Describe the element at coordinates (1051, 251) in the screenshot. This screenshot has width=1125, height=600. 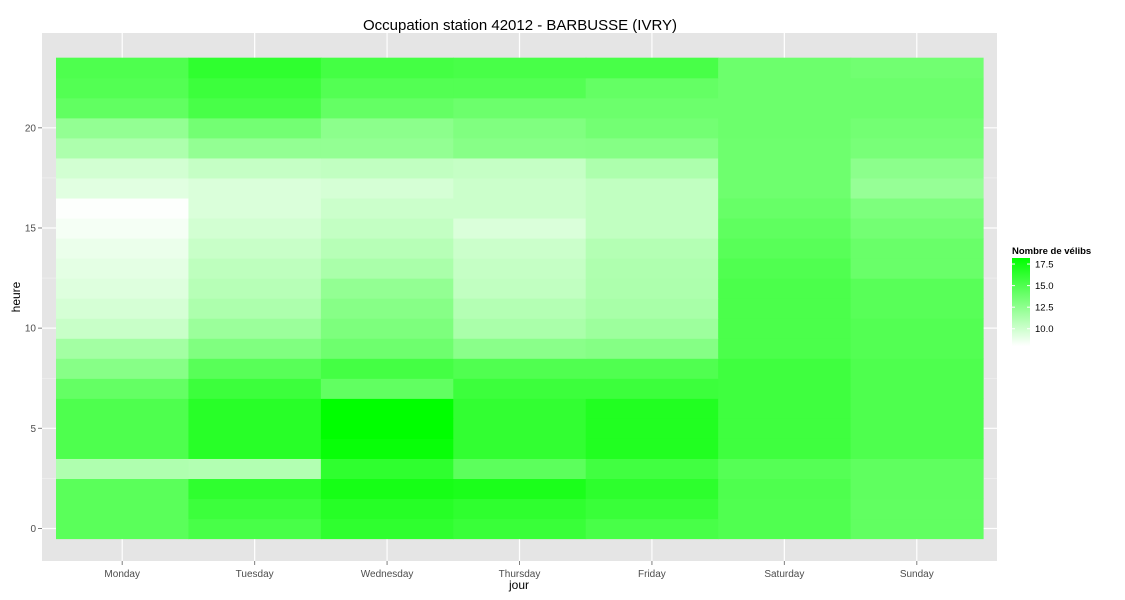
I see `legend-title: Nombre de vélibs` at that location.